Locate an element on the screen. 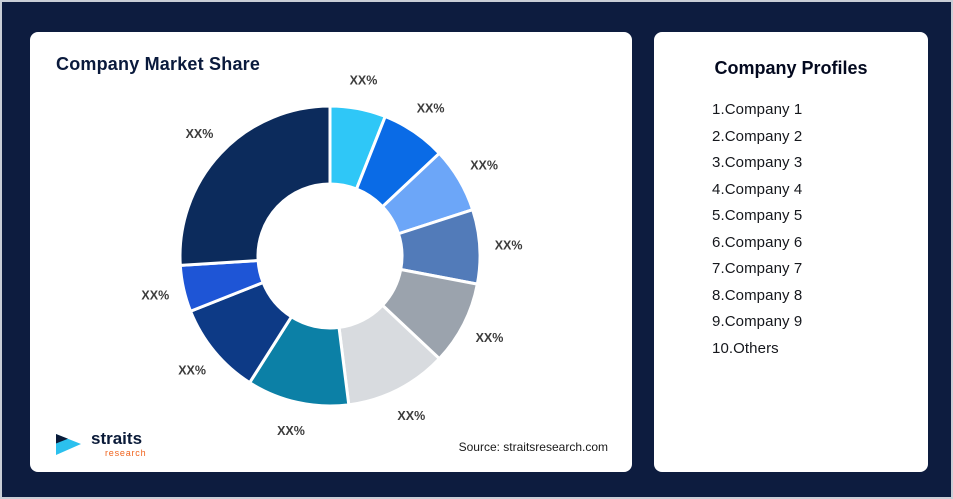 The image size is (953, 499). chart-title: Company Market Share is located at coordinates (158, 64).